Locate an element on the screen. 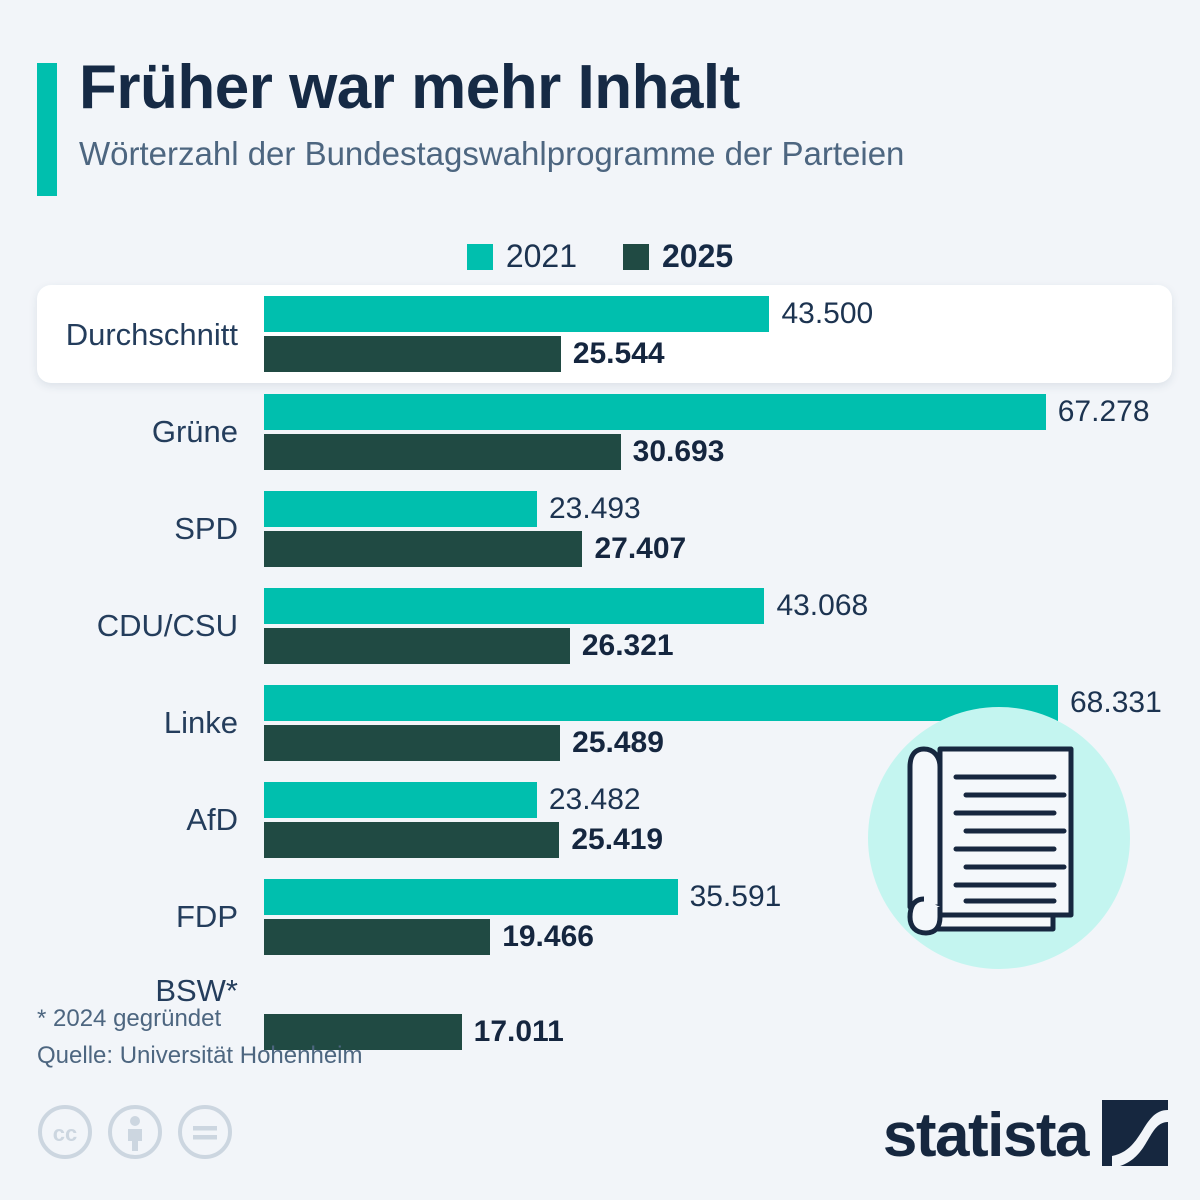 This screenshot has width=1200, height=1200. bar-value-2021: 23.493 is located at coordinates (594, 508).